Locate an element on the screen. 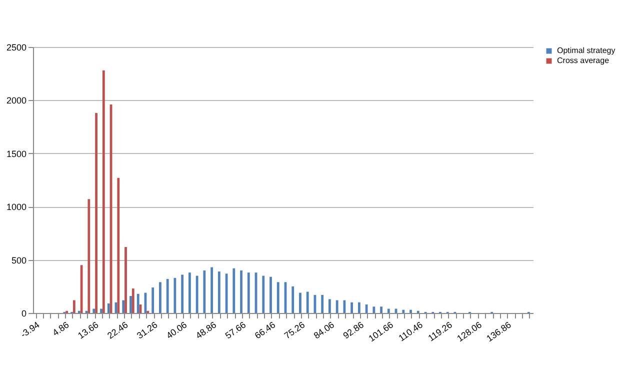 The image size is (628, 382). y-tick-label: 2000 is located at coordinates (16, 101).